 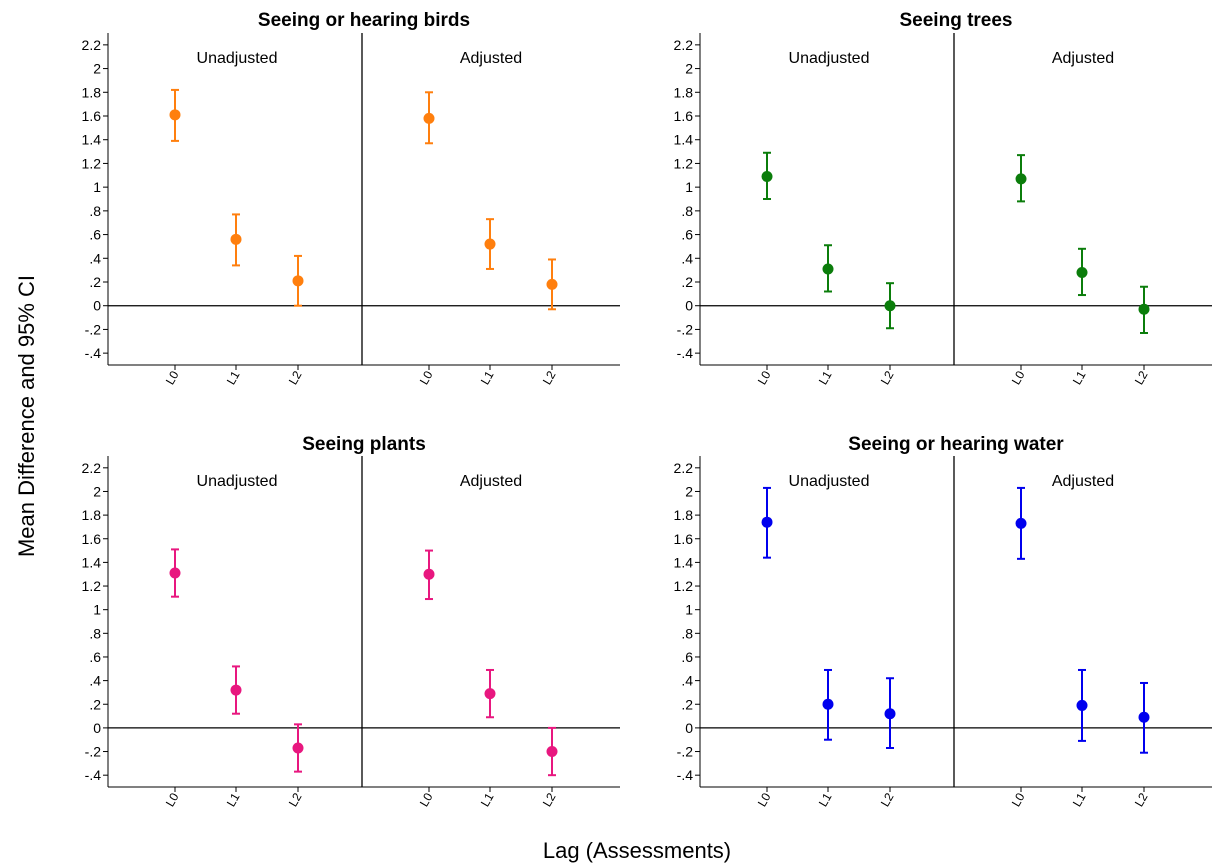 I want to click on panel-title: Seeing plants, so click(x=364, y=444).